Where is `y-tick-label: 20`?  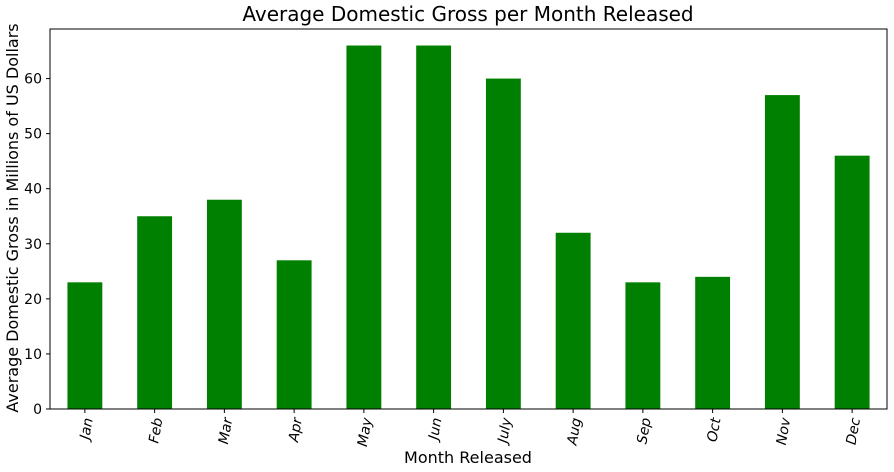
y-tick-label: 20 is located at coordinates (33, 300).